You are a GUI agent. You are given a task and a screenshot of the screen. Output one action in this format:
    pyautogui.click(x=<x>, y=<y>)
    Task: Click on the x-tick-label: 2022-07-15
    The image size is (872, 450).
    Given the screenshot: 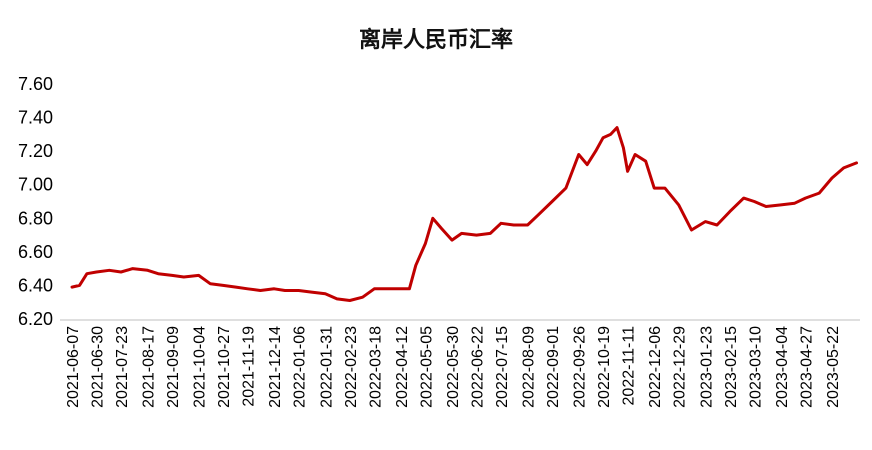 What is the action you would take?
    pyautogui.click(x=502, y=367)
    